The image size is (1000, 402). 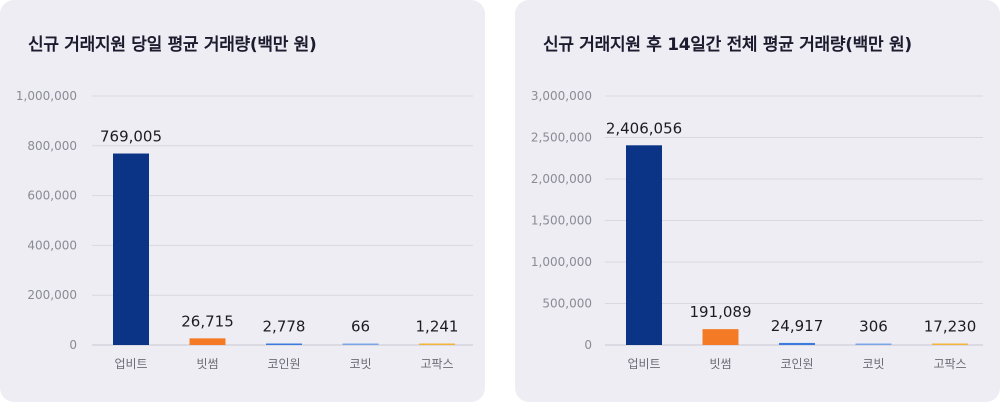 What do you see at coordinates (207, 321) in the screenshot?
I see `data-label: 26,715` at bounding box center [207, 321].